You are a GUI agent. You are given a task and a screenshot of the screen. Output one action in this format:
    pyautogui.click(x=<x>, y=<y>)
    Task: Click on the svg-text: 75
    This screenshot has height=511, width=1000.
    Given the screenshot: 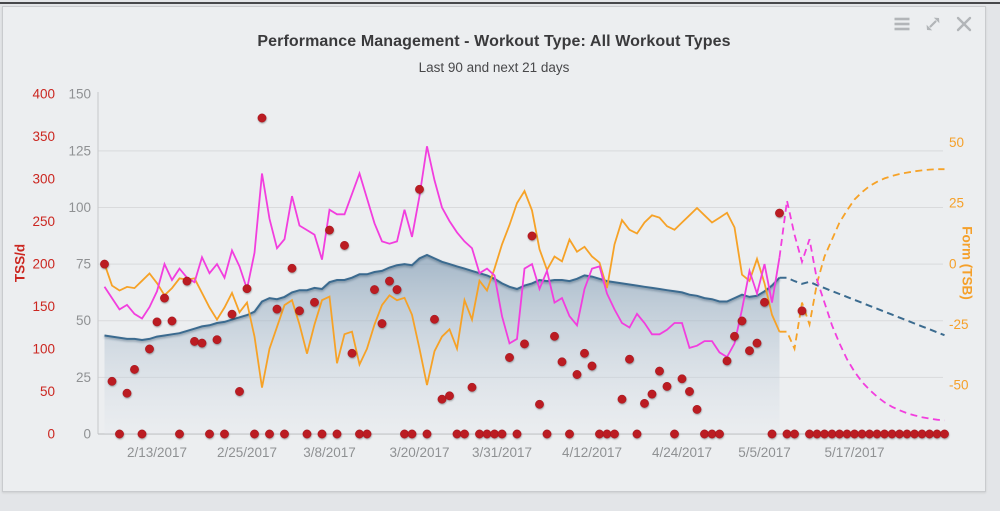 What is the action you would take?
    pyautogui.click(x=83, y=264)
    